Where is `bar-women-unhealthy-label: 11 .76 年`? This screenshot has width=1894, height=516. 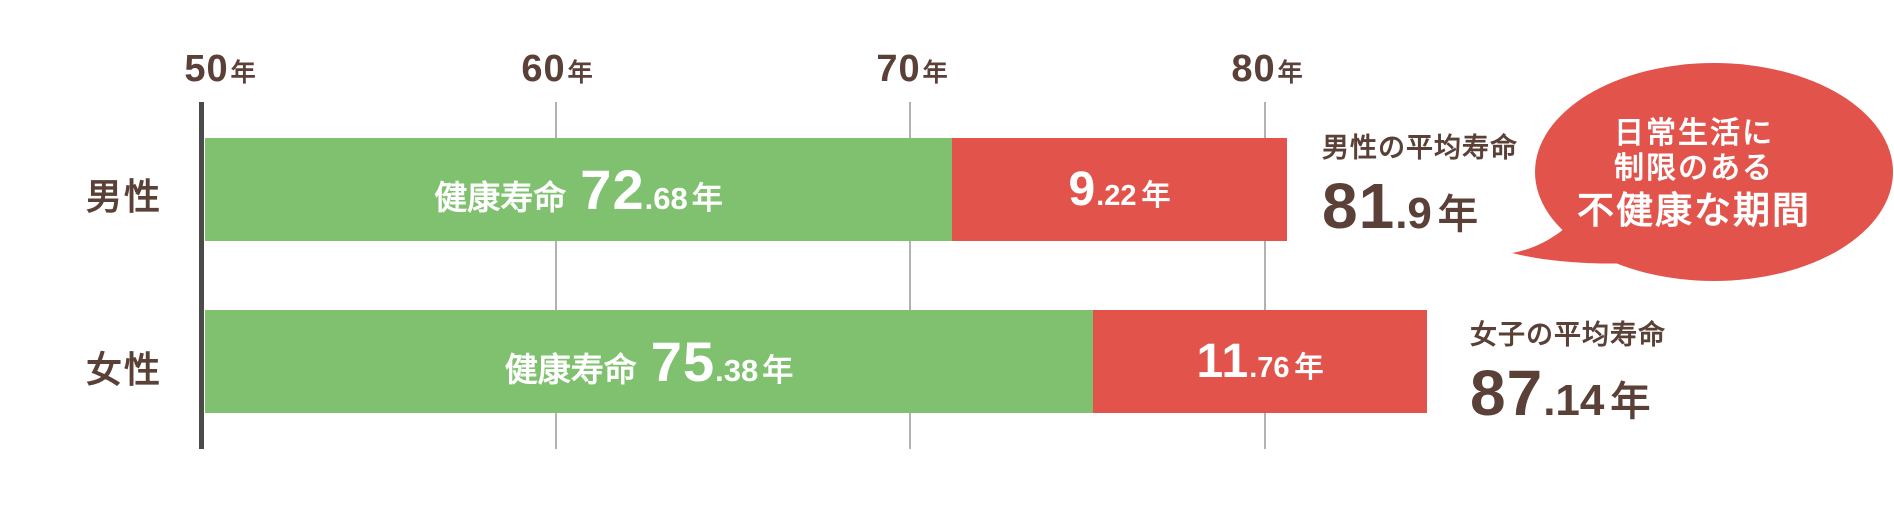 bar-women-unhealthy-label: 11 .76 年 is located at coordinates (1259, 361).